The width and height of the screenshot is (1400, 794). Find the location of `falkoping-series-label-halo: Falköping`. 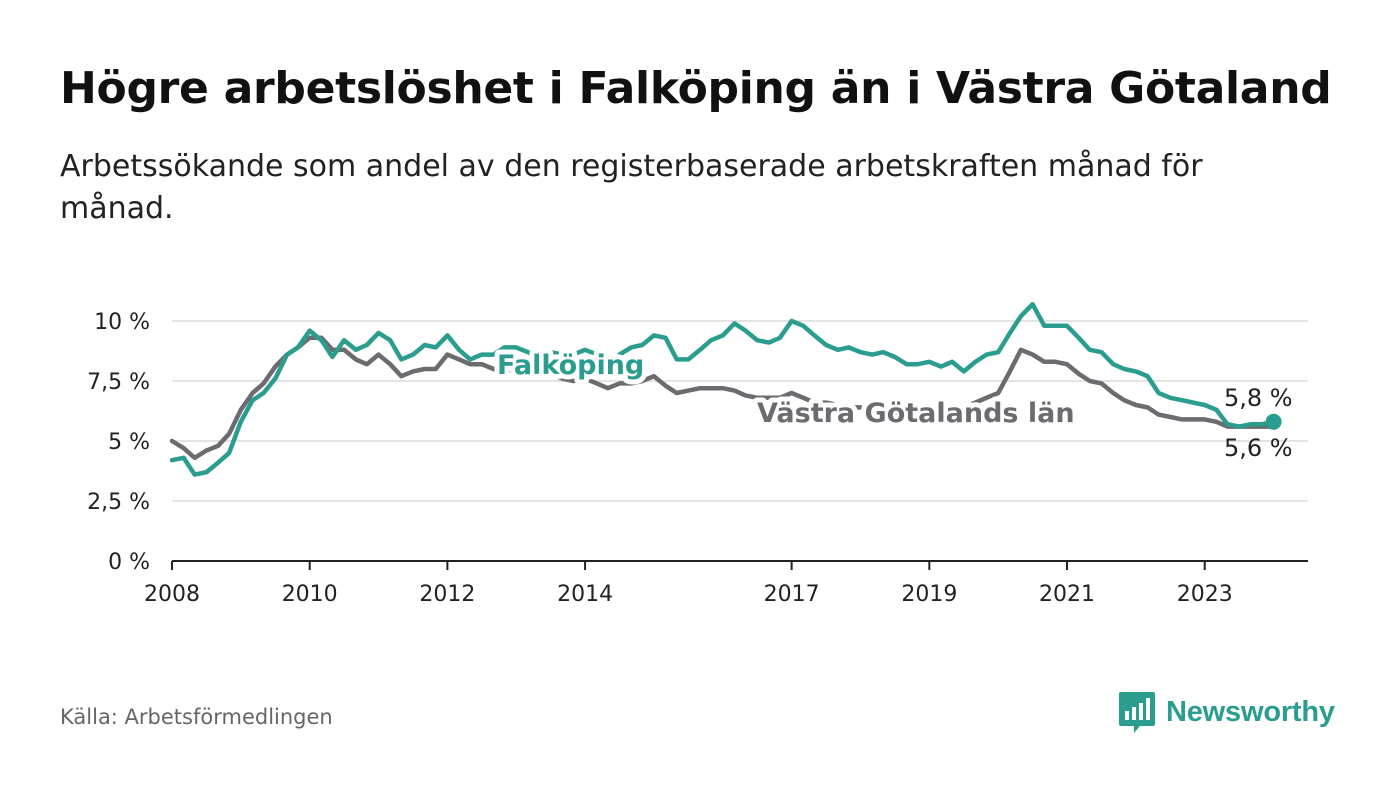

falkoping-series-label-halo: Falköping is located at coordinates (570, 365).